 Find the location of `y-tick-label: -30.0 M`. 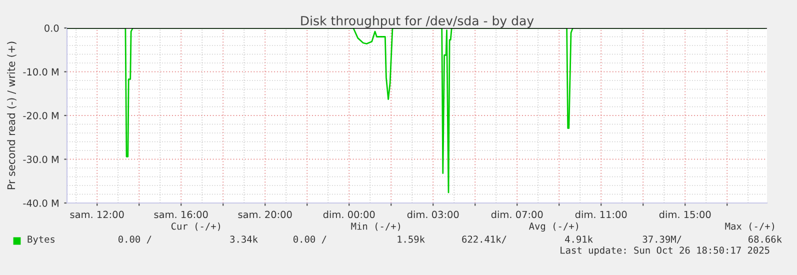

y-tick-label: -30.0 M is located at coordinates (40, 160).